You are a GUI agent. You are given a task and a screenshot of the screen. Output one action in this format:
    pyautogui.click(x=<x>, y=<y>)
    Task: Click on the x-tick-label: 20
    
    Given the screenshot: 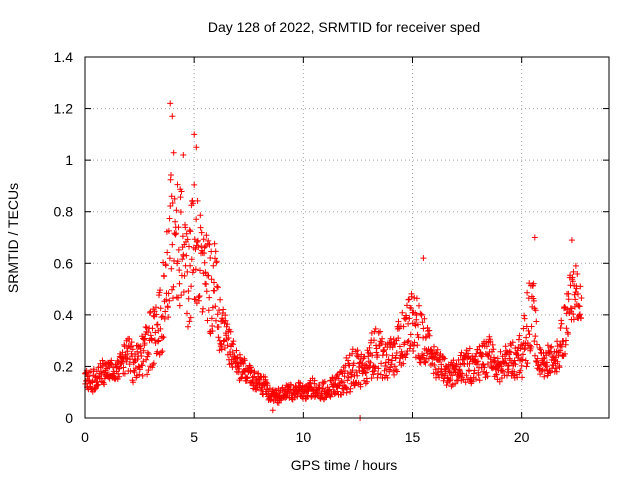 What is the action you would take?
    pyautogui.click(x=522, y=437)
    